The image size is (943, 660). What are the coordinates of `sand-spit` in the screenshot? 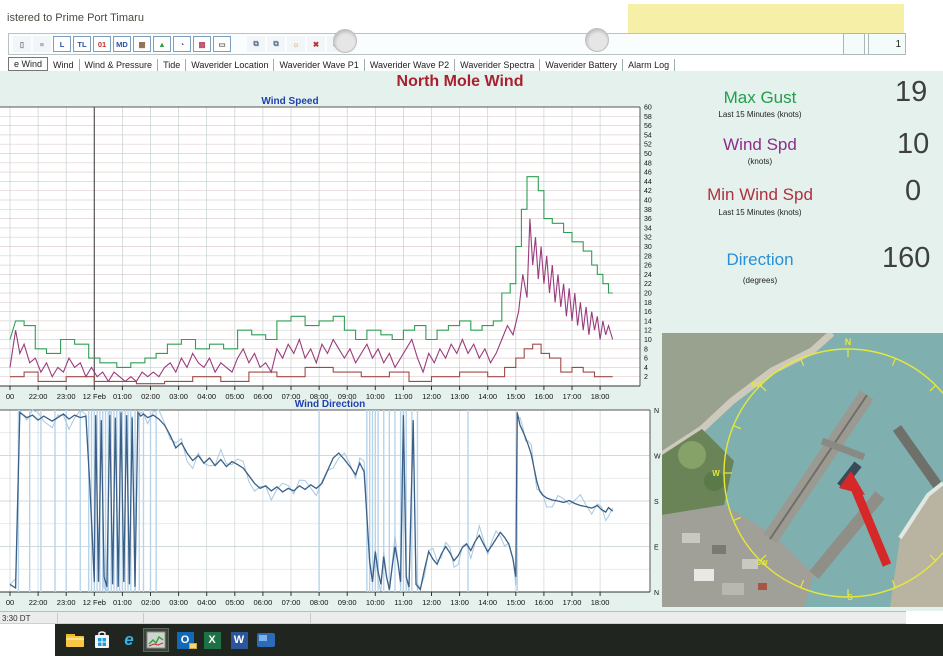 It's located at (916, 545).